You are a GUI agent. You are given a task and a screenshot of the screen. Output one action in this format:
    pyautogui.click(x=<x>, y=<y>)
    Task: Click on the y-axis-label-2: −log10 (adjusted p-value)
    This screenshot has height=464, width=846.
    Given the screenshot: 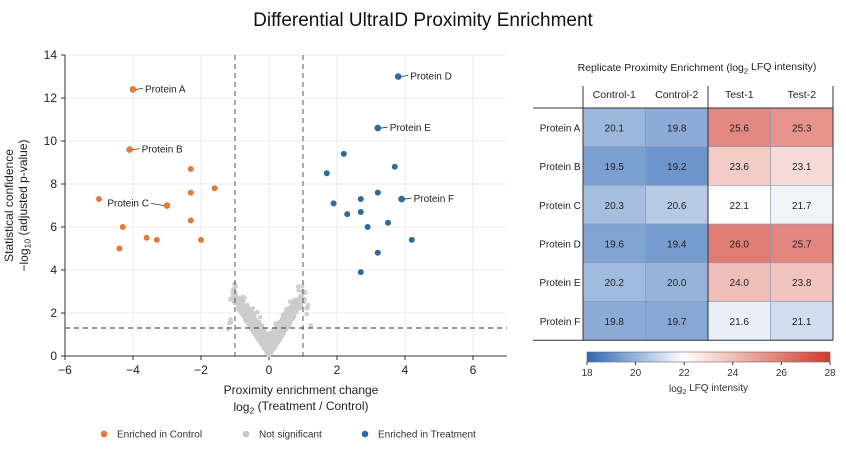 What is the action you would take?
    pyautogui.click(x=24, y=205)
    